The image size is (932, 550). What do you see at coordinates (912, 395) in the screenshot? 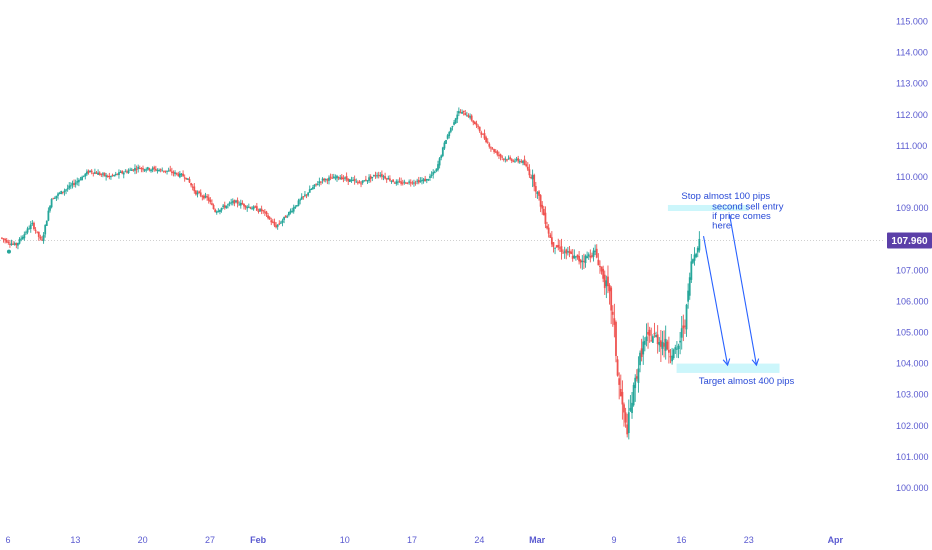
I see `y-tick-label: 103.000` at bounding box center [912, 395].